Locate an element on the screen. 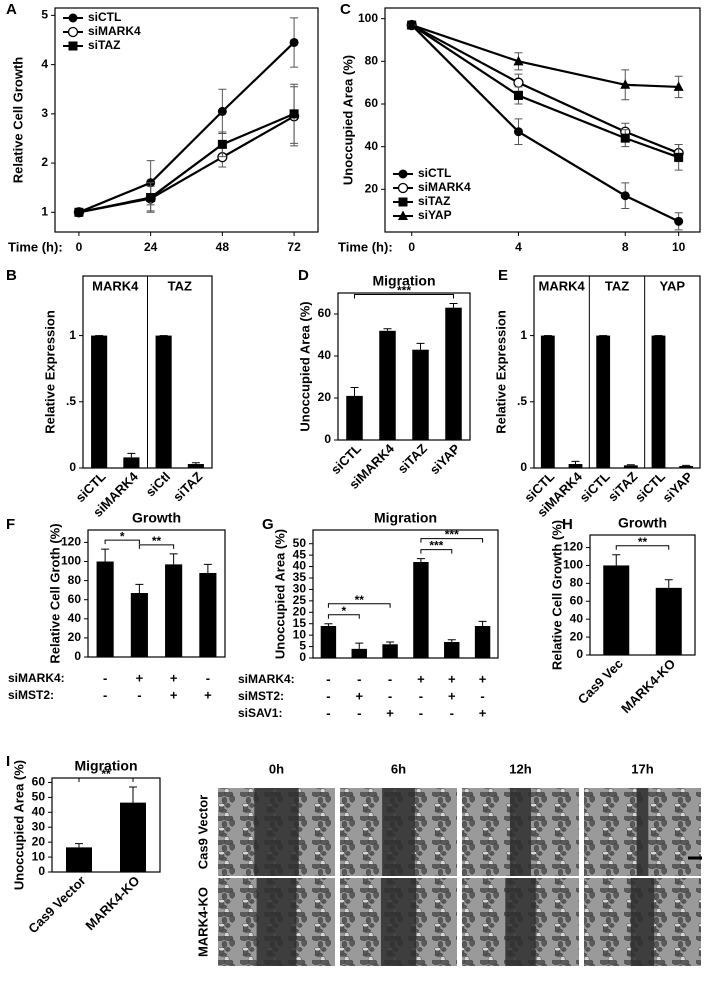  y-tick-label: 5 is located at coordinates (302, 646).